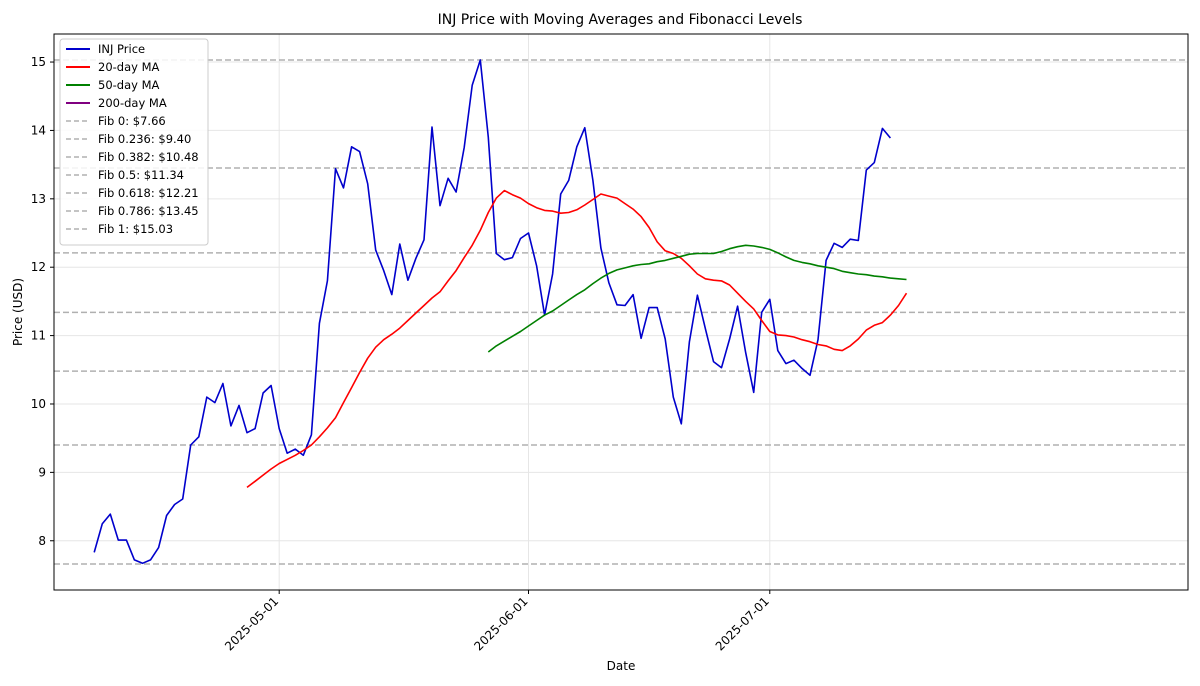 The height and width of the screenshot is (686, 1200). Describe the element at coordinates (132, 121) in the screenshot. I see `legend-label: Fib 0: $7.66` at that location.